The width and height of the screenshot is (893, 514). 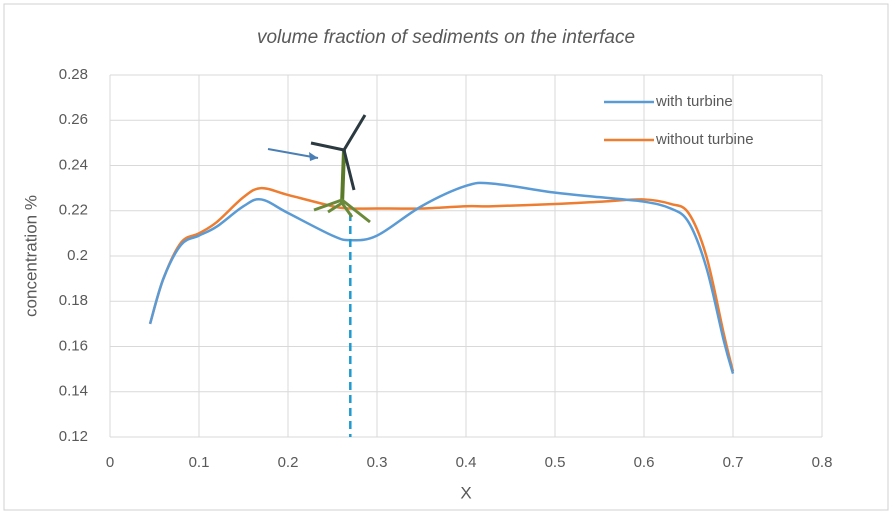 What do you see at coordinates (338, 152) in the screenshot?
I see `turbine-blades` at bounding box center [338, 152].